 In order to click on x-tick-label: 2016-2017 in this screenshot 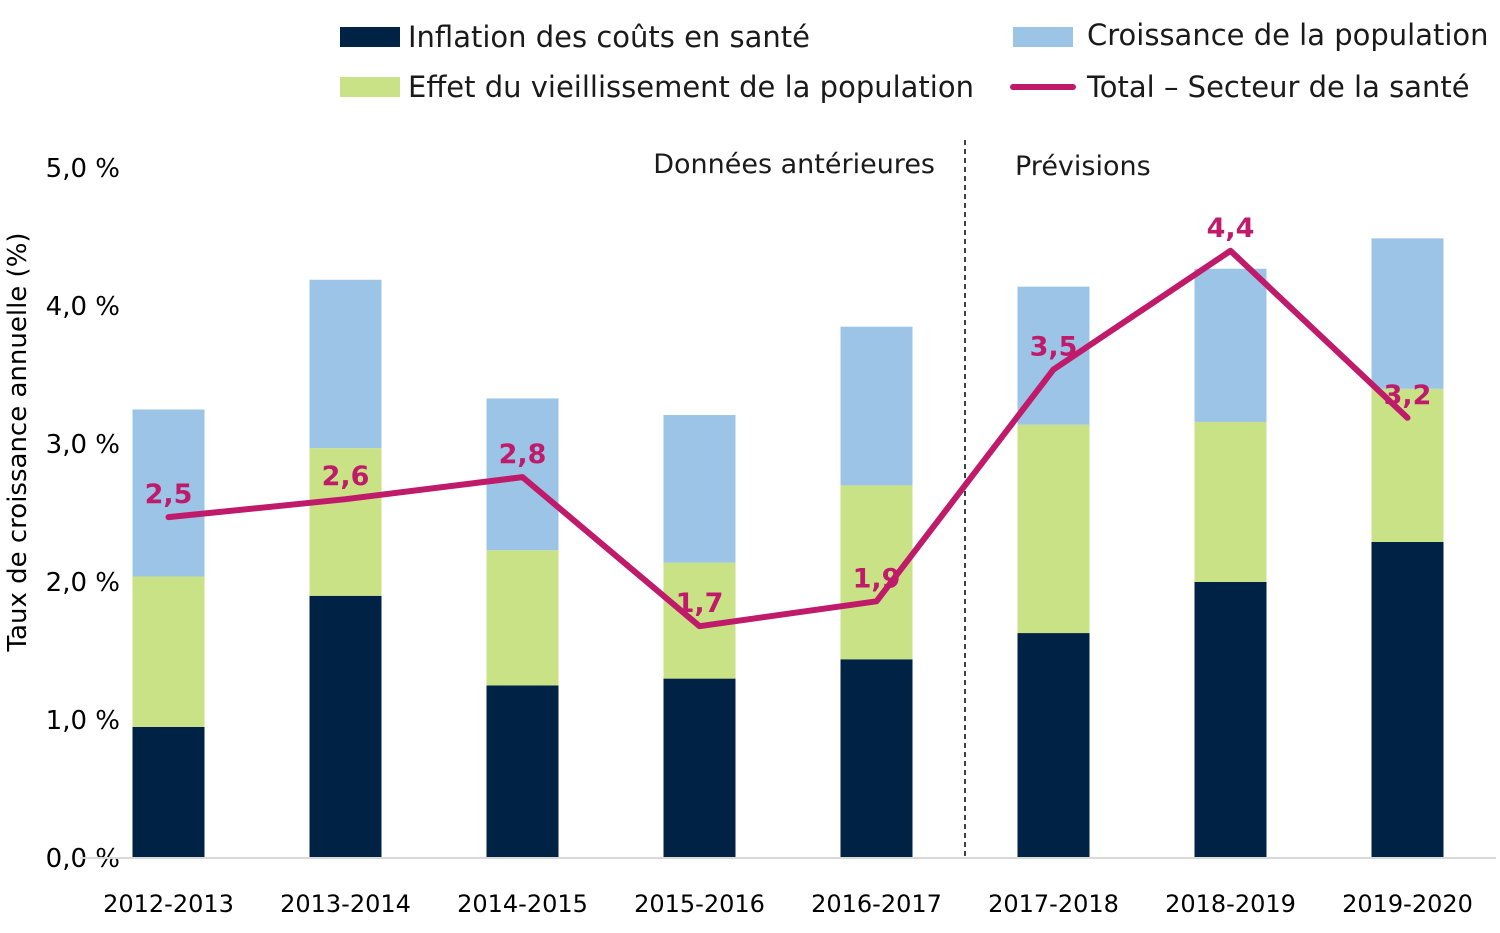, I will do `click(876, 904)`.